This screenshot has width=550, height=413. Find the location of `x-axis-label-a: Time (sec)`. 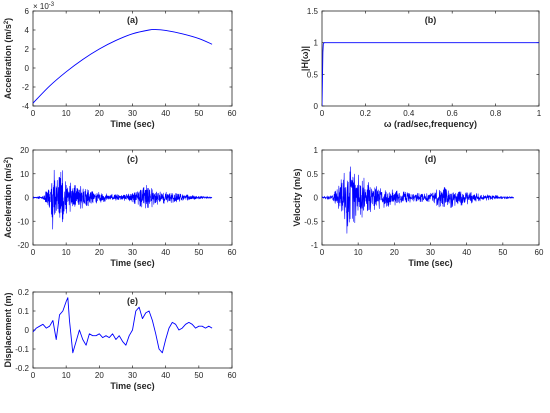

x-axis-label-a: Time (sec) is located at coordinates (132, 124).